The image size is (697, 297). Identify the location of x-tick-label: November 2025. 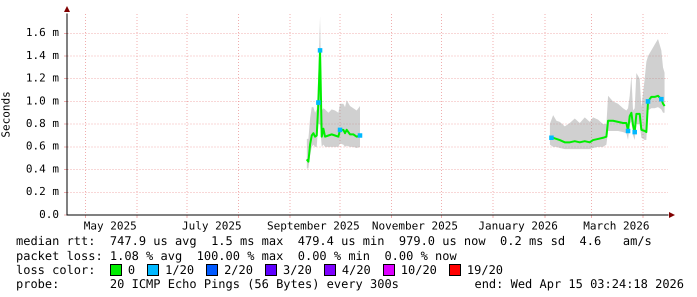
(415, 225).